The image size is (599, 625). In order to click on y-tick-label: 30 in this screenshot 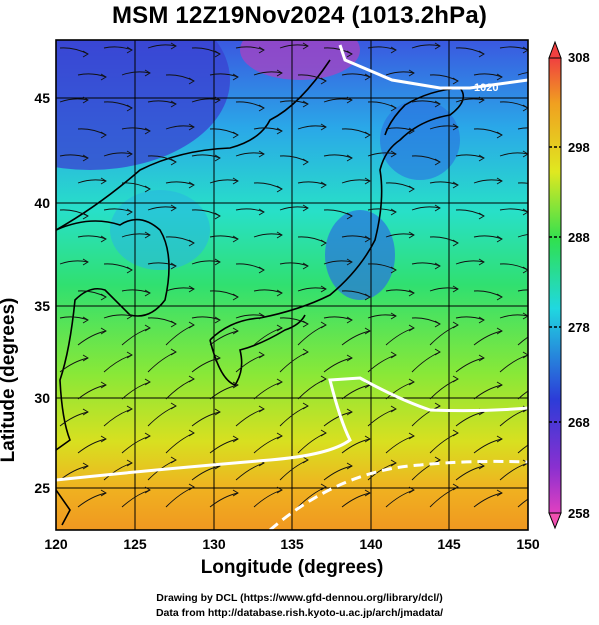, I will do `click(42, 398)`.